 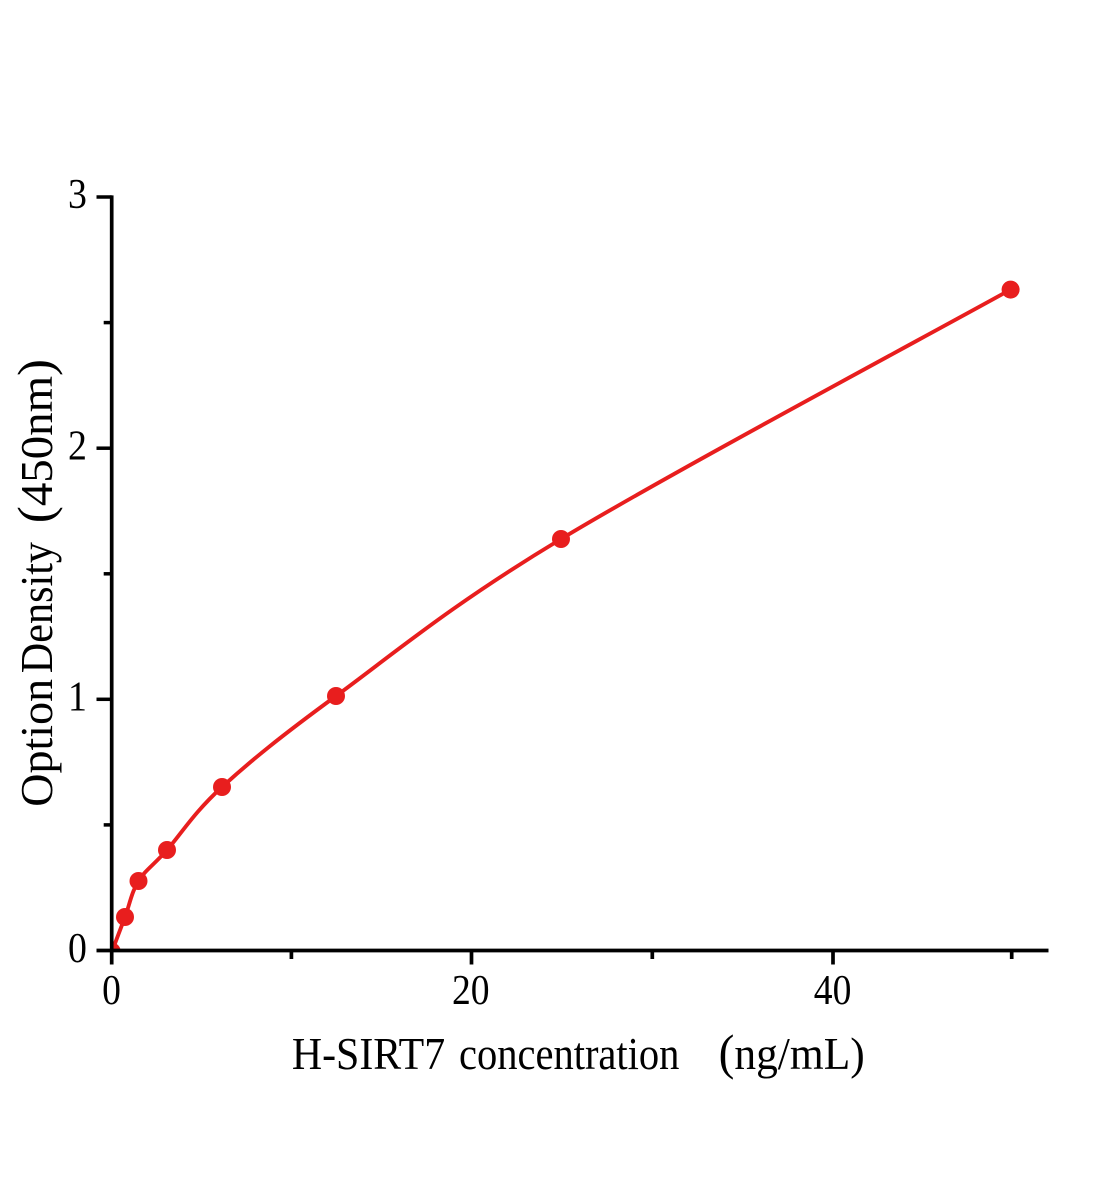 I want to click on svg-text: concentration, so click(x=569, y=1054).